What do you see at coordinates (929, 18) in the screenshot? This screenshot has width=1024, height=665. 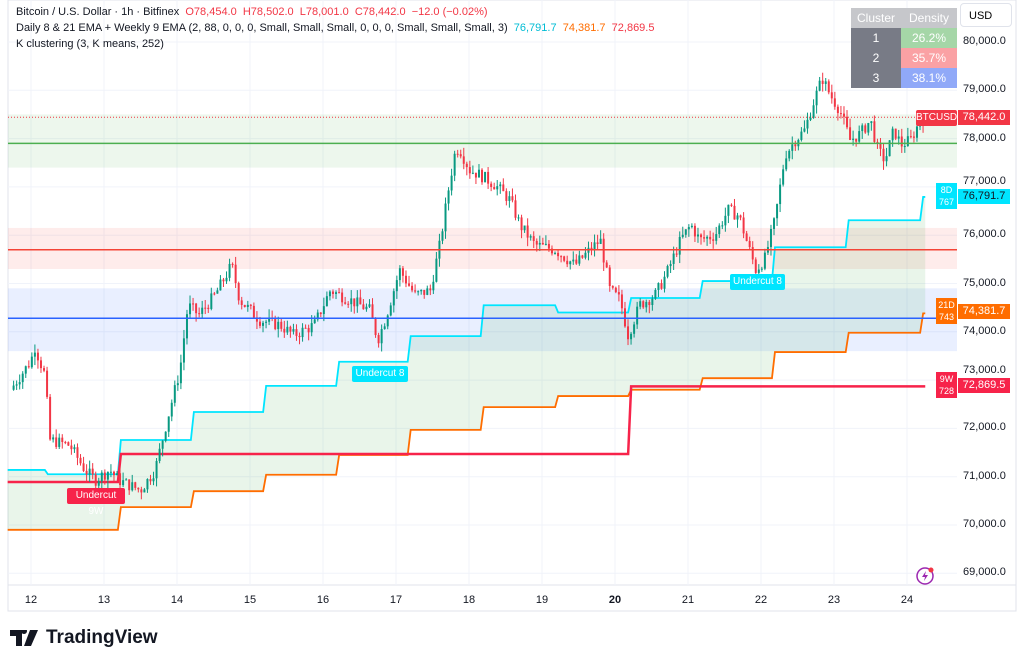 I see `density-header: Density` at bounding box center [929, 18].